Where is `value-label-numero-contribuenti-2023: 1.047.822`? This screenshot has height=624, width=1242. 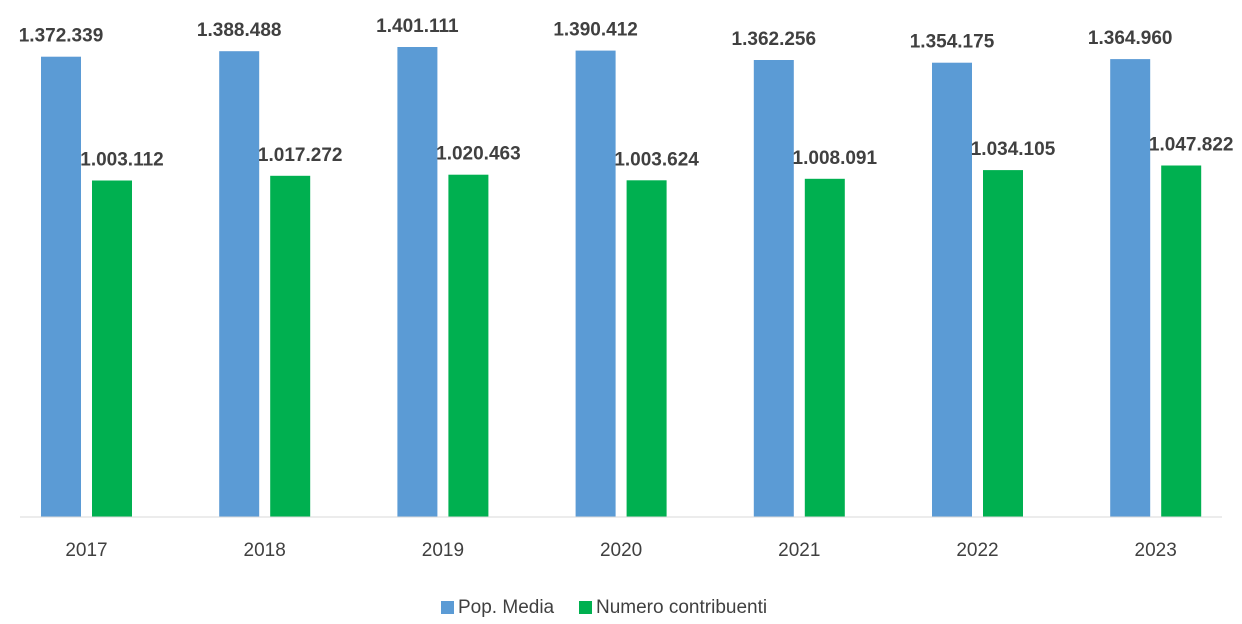
value-label-numero-contribuenti-2023: 1.047.822 is located at coordinates (1191, 145).